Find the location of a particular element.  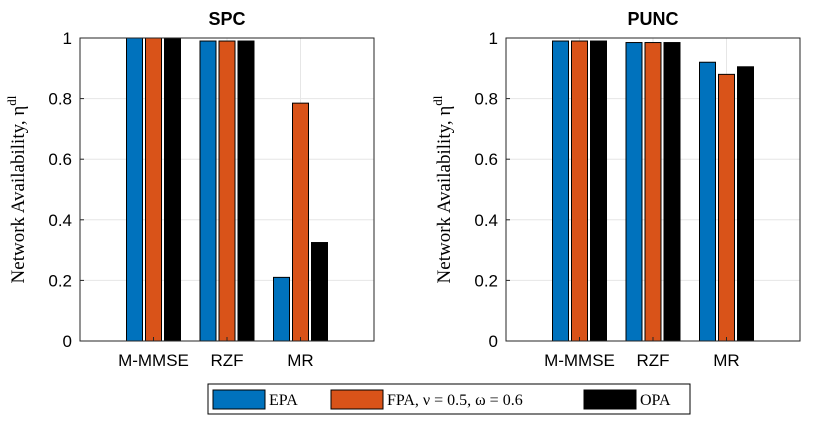

legend: EPA FPA, ν = 0.5, ω = 0.6 OPA is located at coordinates (449, 399).